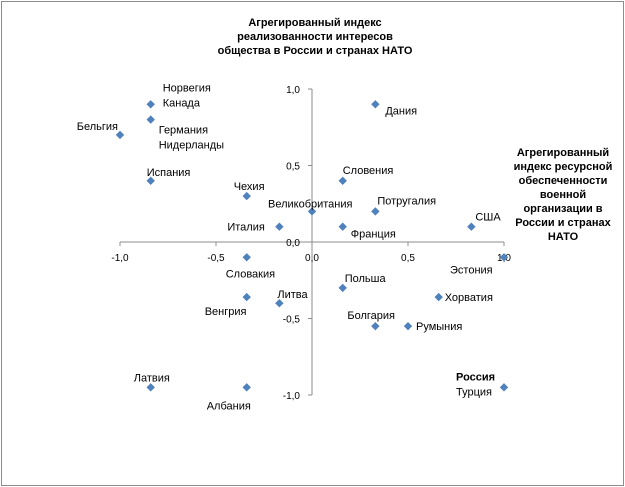 This screenshot has height=487, width=625. I want to click on data-point-label: Словакия, so click(250, 274).